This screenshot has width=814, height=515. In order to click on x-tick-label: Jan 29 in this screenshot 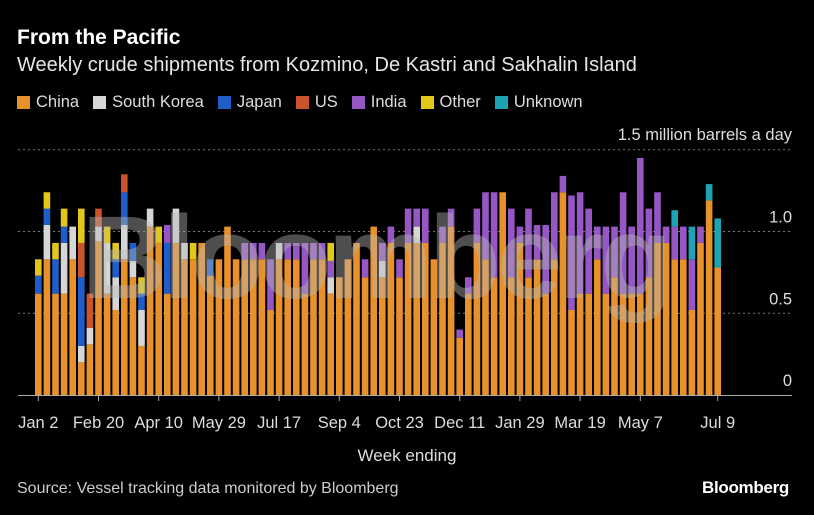, I will do `click(520, 423)`.